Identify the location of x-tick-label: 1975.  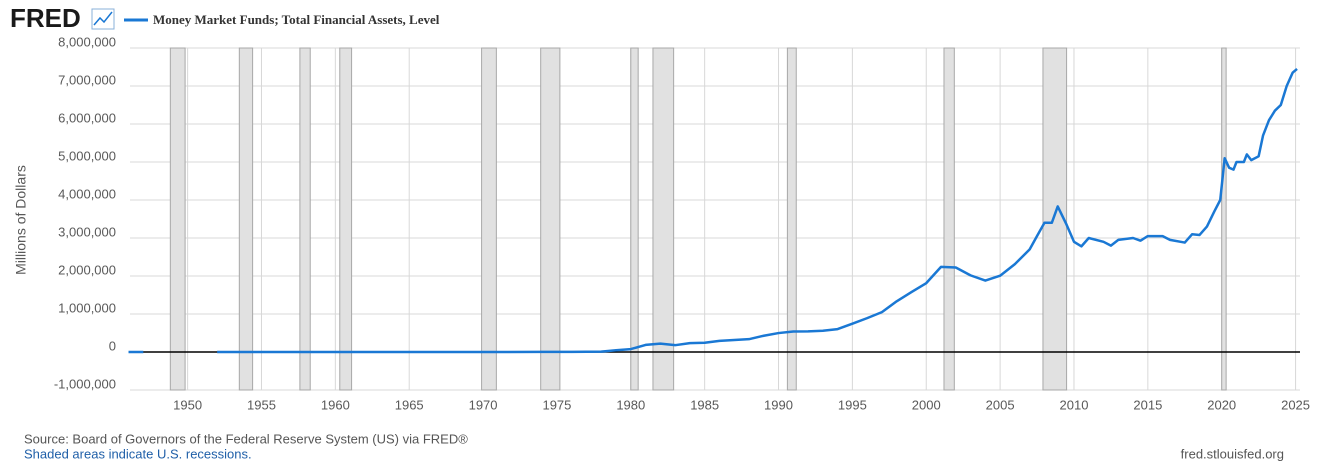
(556, 404).